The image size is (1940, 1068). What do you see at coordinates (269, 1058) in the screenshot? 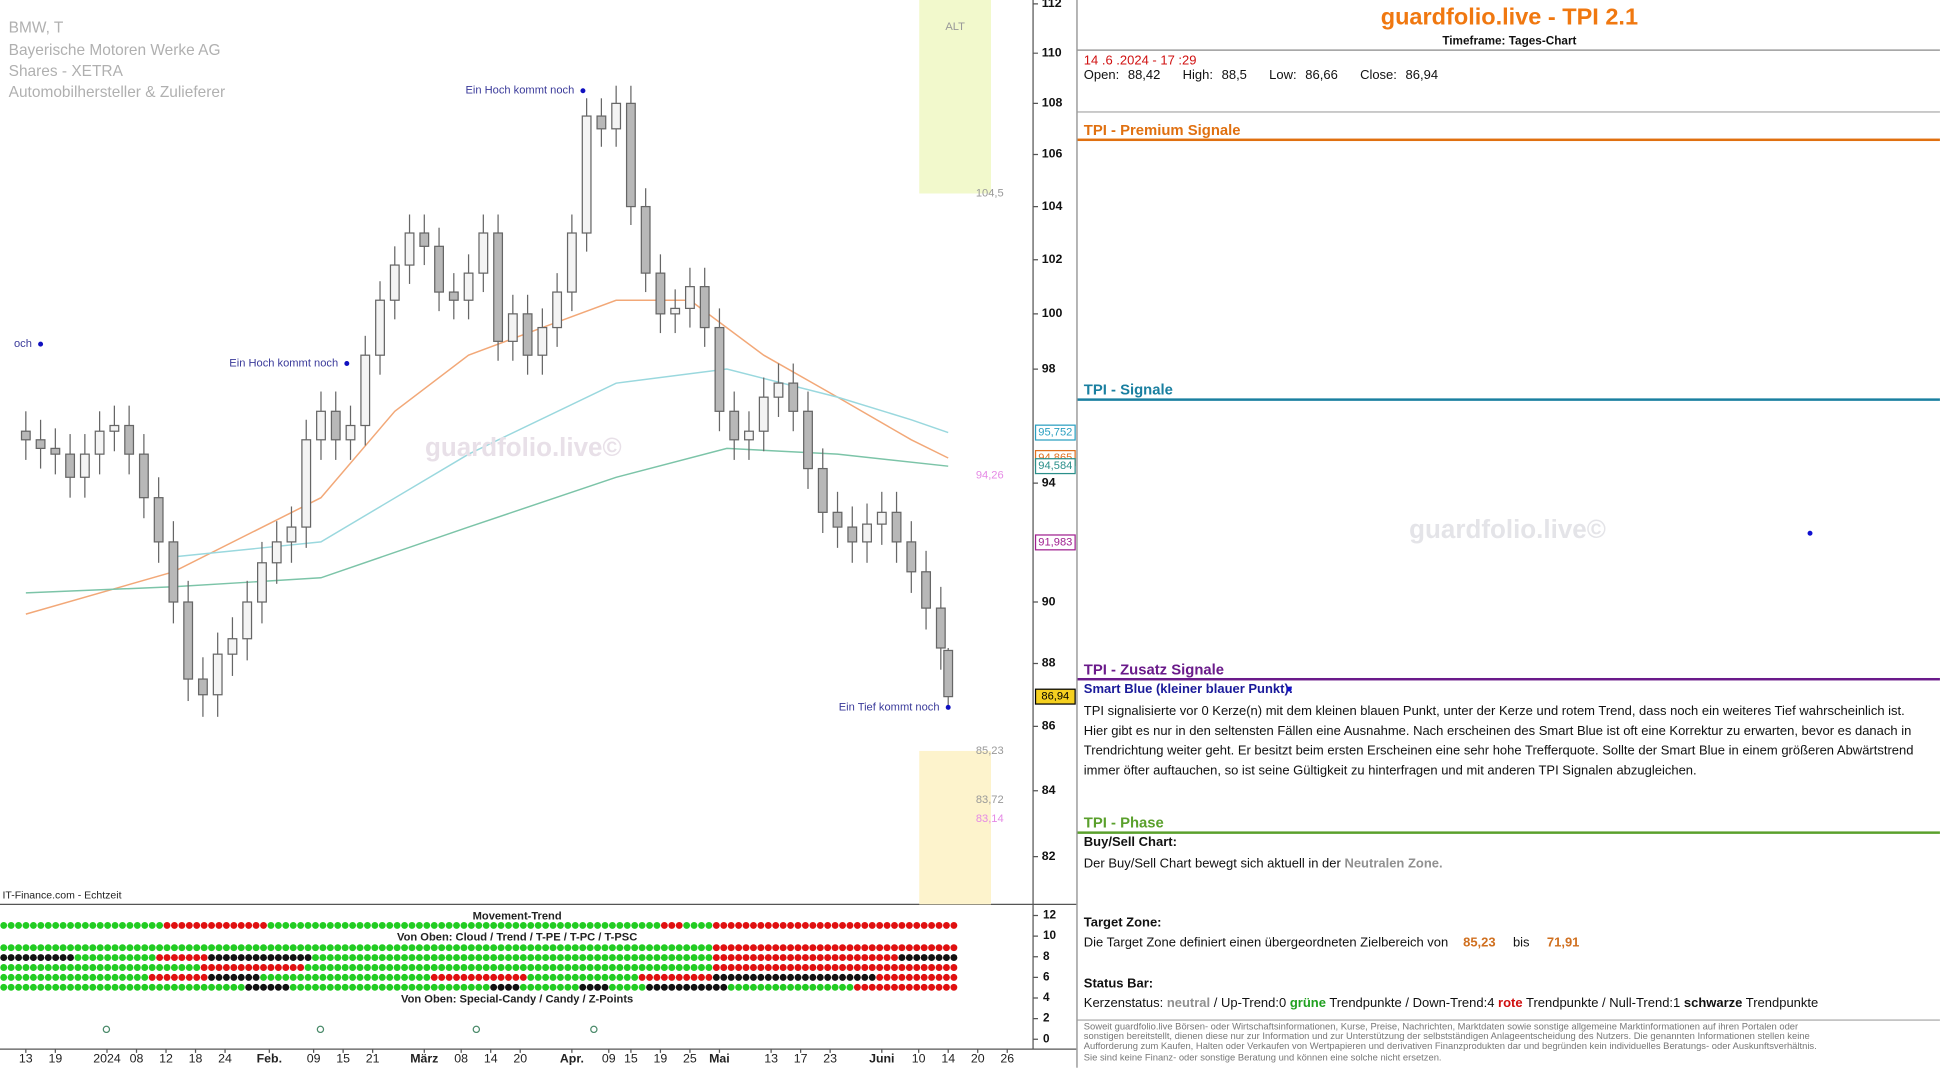
I see `x-tick-label: Feb.` at bounding box center [269, 1058].